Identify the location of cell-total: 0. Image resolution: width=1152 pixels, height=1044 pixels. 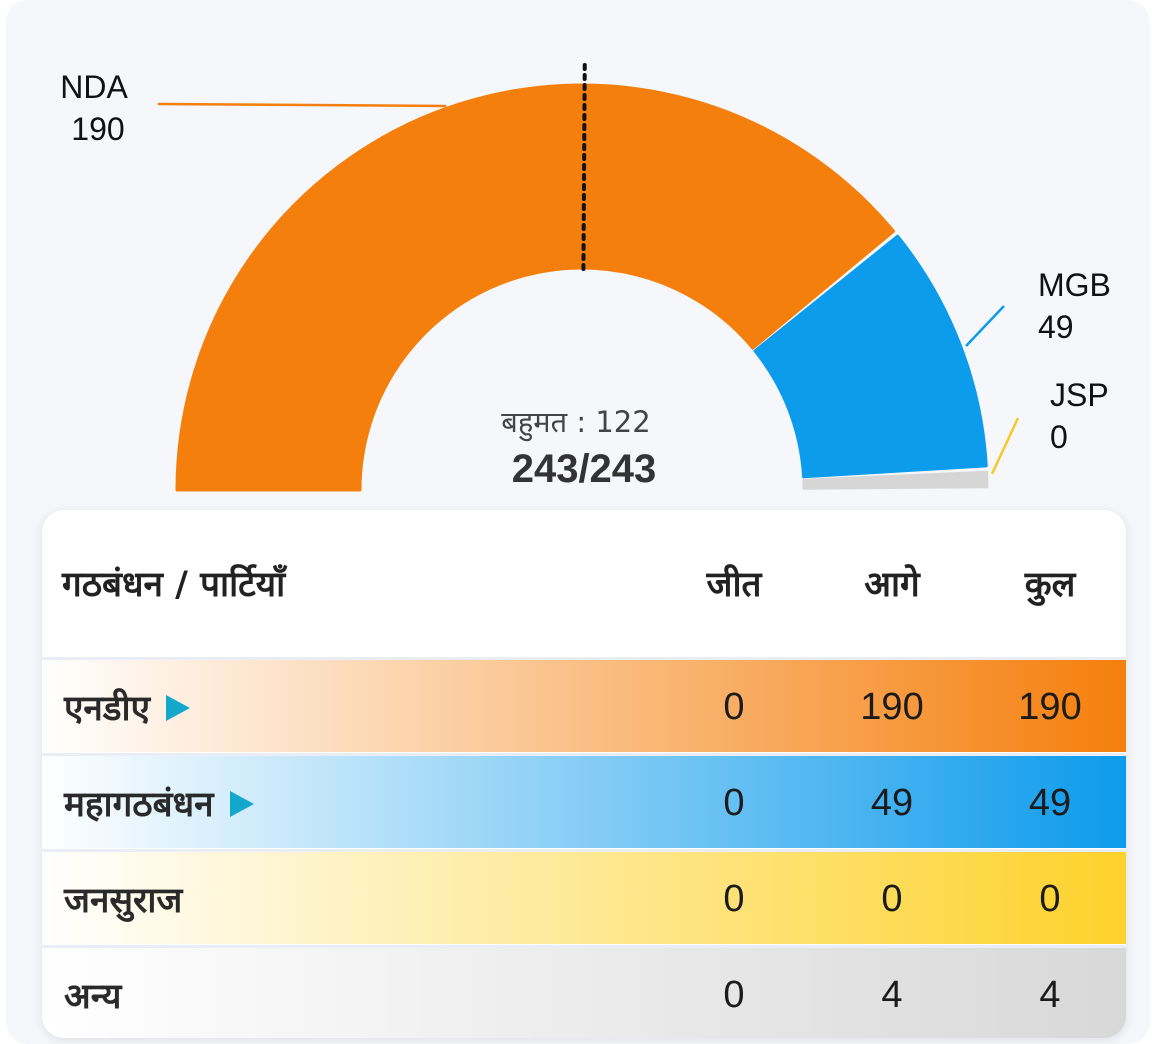
(1050, 899).